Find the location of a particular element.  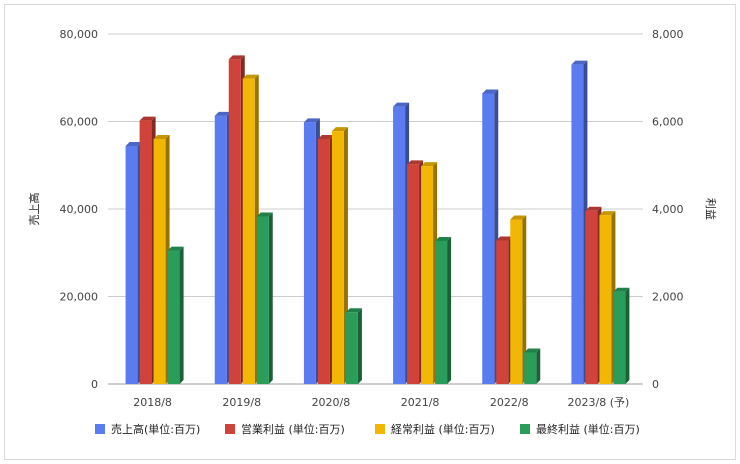

legend-item: 売上高(単位:百万) is located at coordinates (147, 429).